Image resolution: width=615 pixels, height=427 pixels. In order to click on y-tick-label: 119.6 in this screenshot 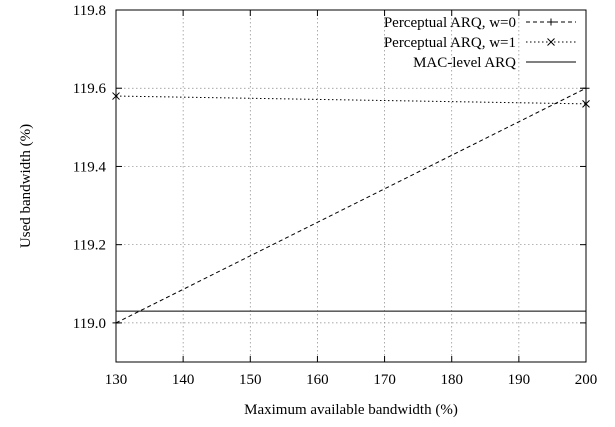, I will do `click(90, 89)`.